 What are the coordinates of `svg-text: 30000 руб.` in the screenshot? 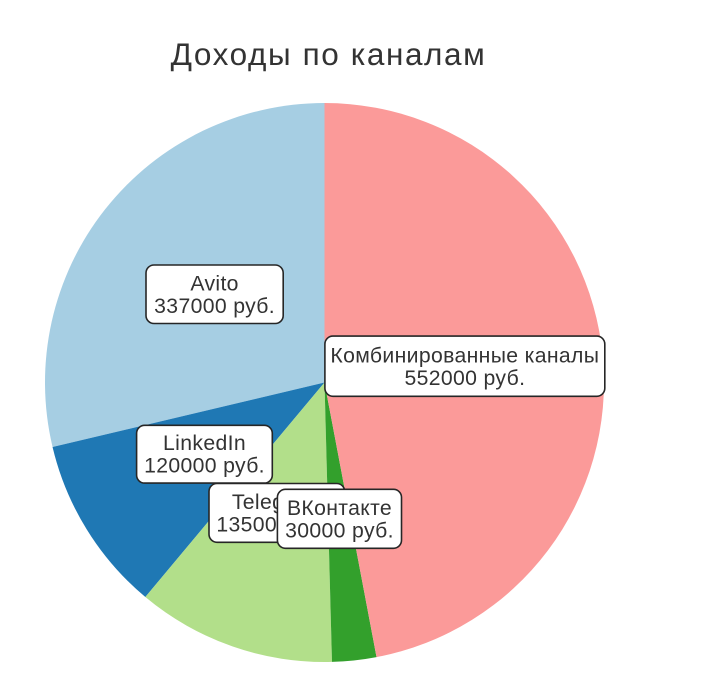 It's located at (339, 530).